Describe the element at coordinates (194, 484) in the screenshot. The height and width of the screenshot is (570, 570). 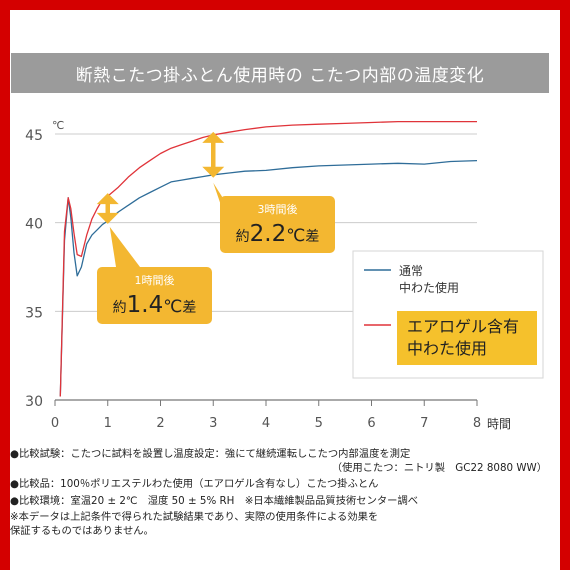
I see `note-comparison-product: ●比較品：100％ポリエステルわた使用（エアロゲル含有なし）こたつ掛ふとん` at that location.